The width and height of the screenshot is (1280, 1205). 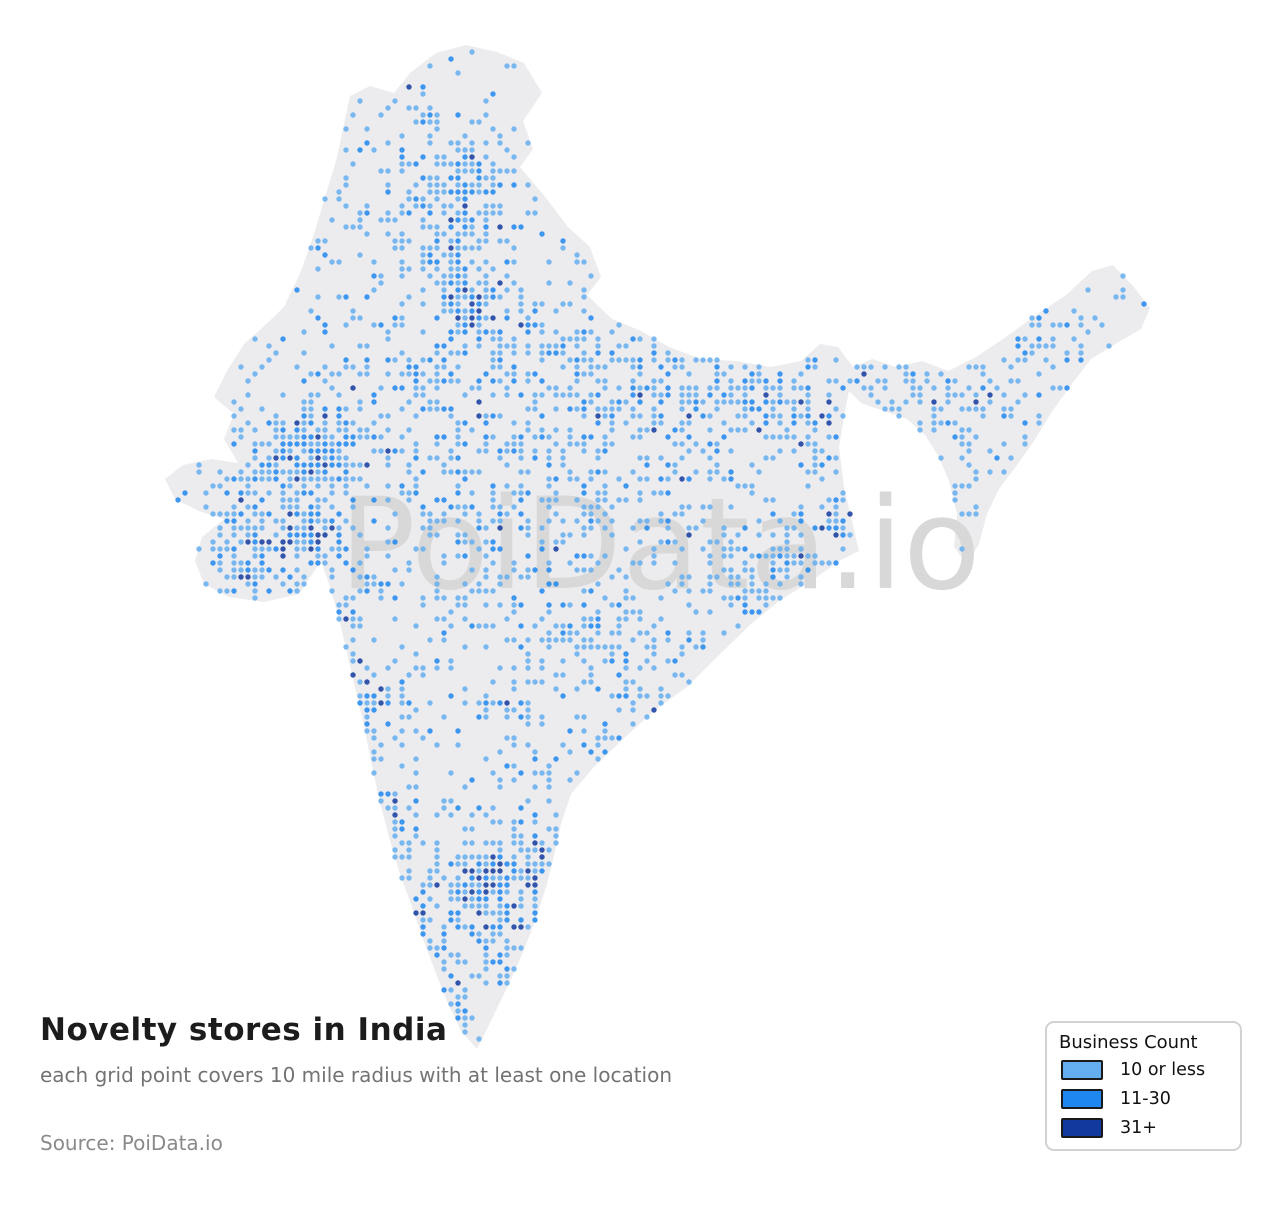 I want to click on page-title: Novelty stores in India, so click(x=244, y=1030).